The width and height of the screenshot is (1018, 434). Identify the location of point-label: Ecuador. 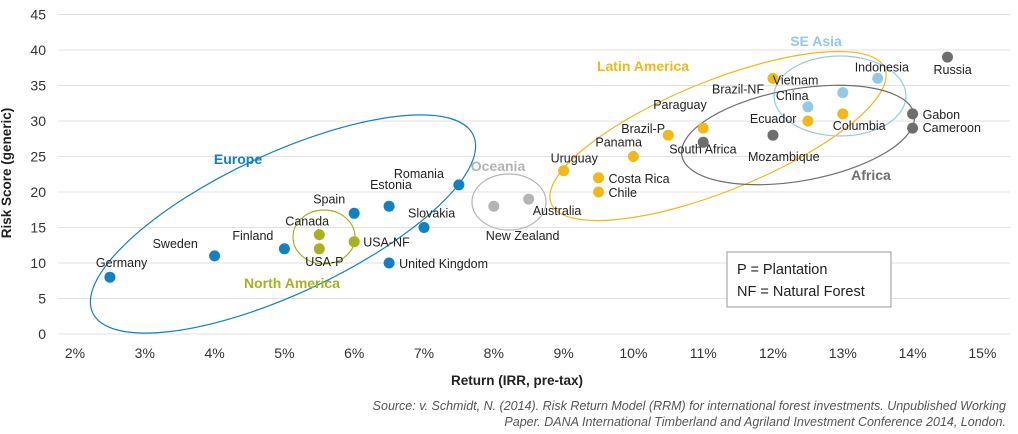
(773, 119).